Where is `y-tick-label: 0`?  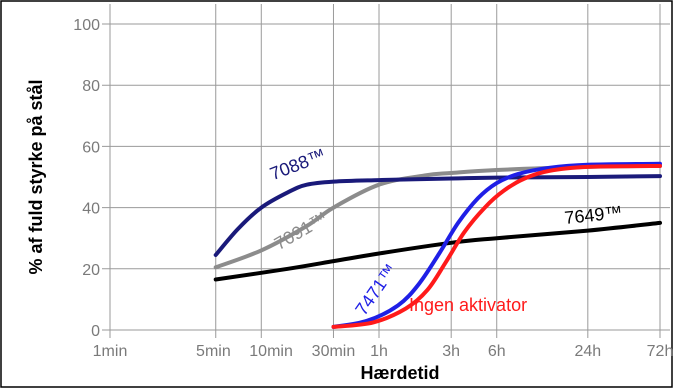
y-tick-label: 0 is located at coordinates (95, 331).